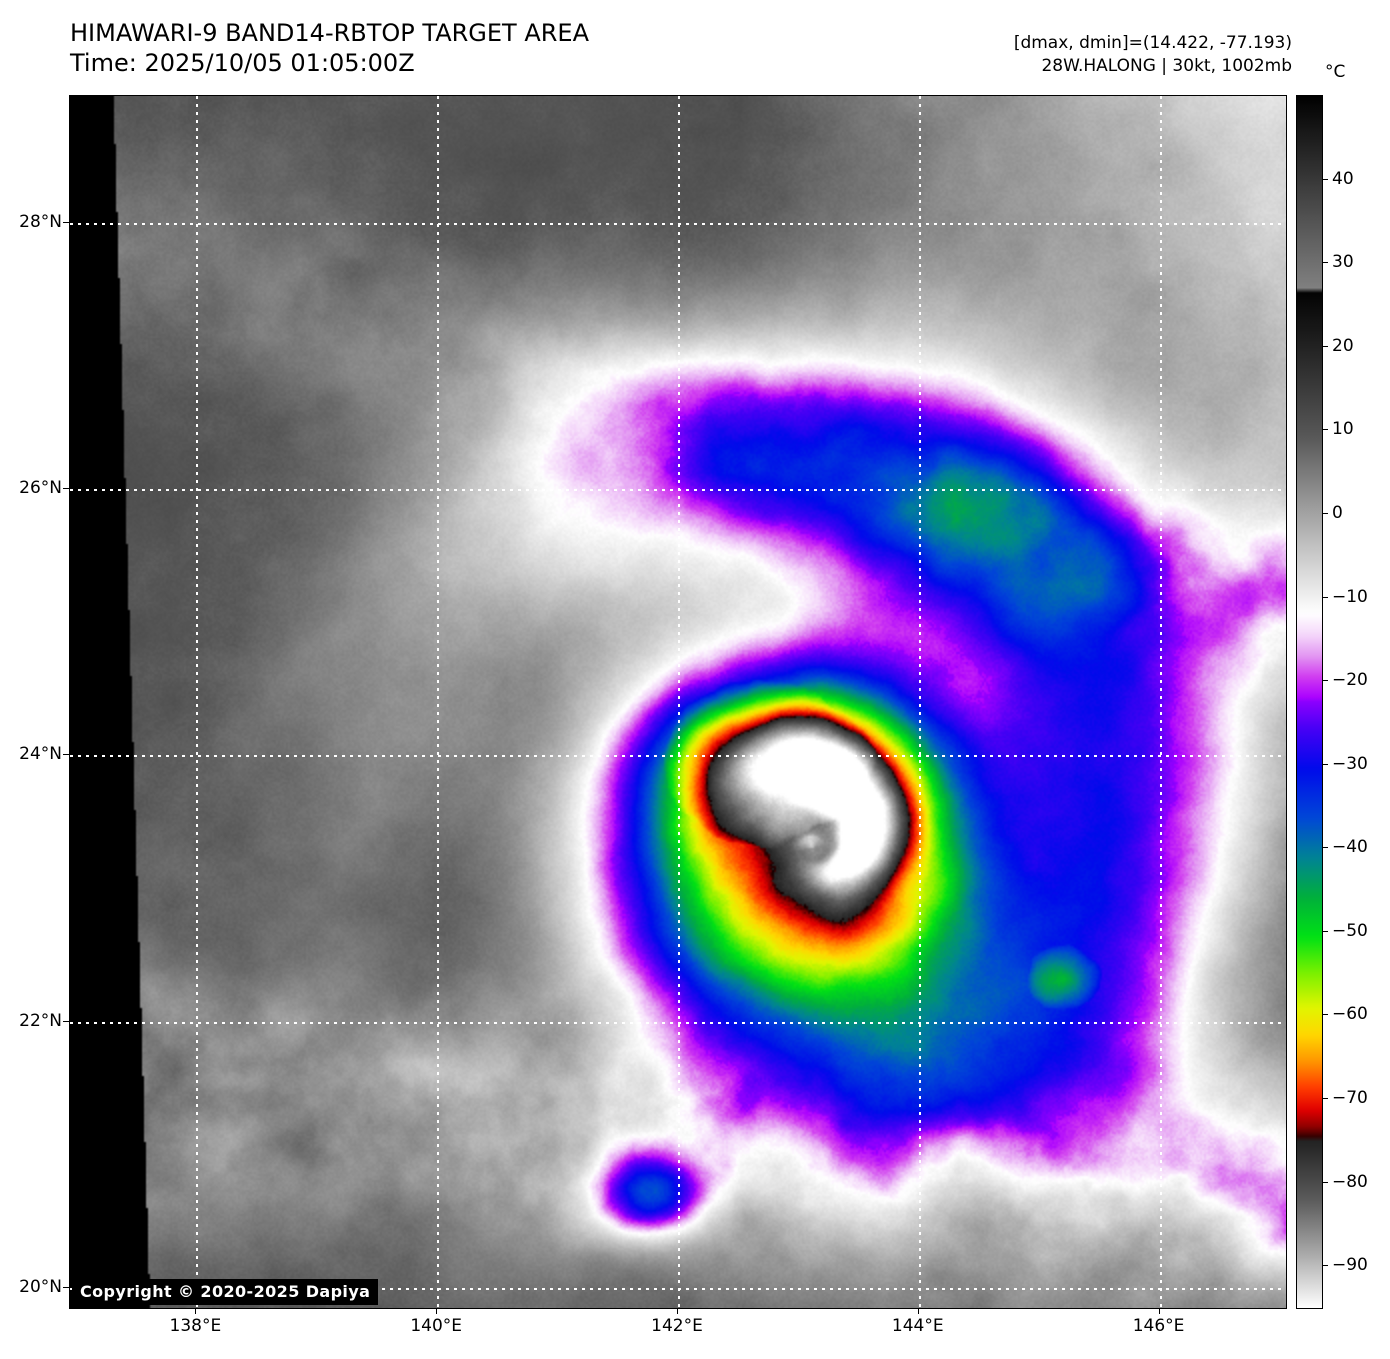  I want to click on timestamp-text: Time: 2025/10/05 01:05:00Z, so click(242, 63).